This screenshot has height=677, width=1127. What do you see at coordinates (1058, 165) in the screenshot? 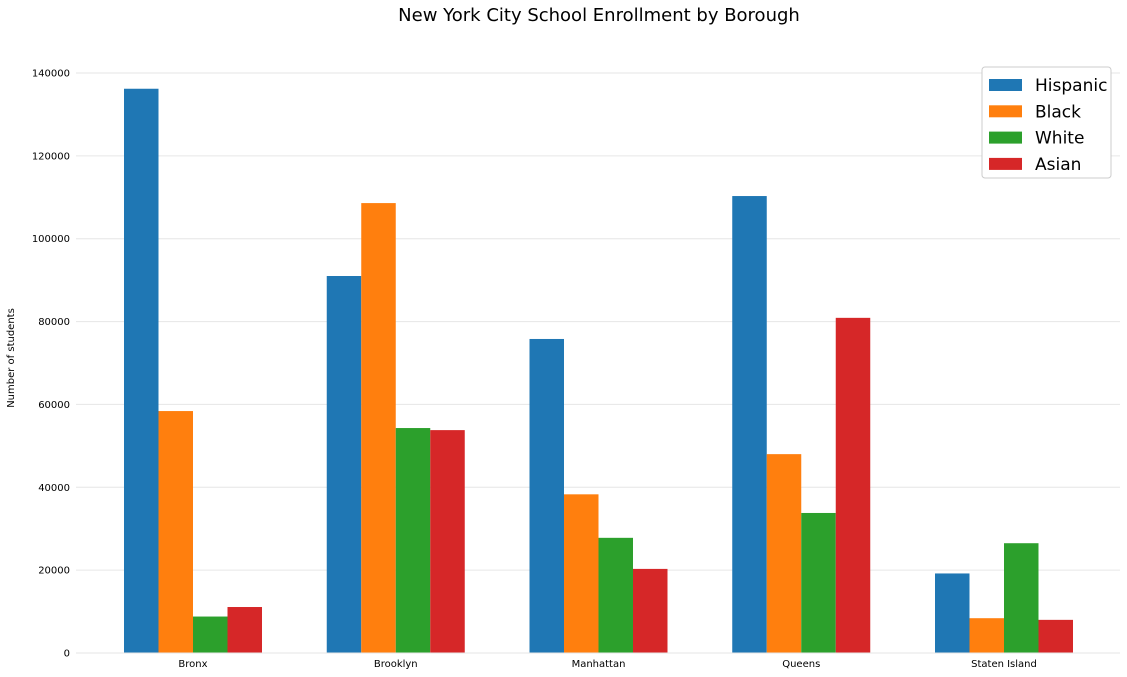
I see `legend-label-asian: Asian` at bounding box center [1058, 165].